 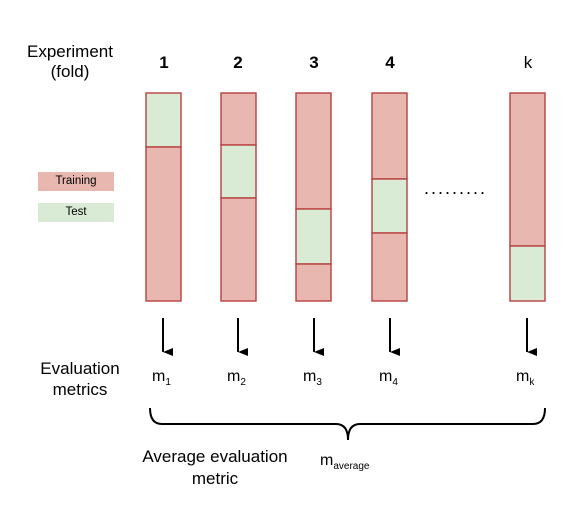 I want to click on metric-2: m2, so click(x=236, y=378).